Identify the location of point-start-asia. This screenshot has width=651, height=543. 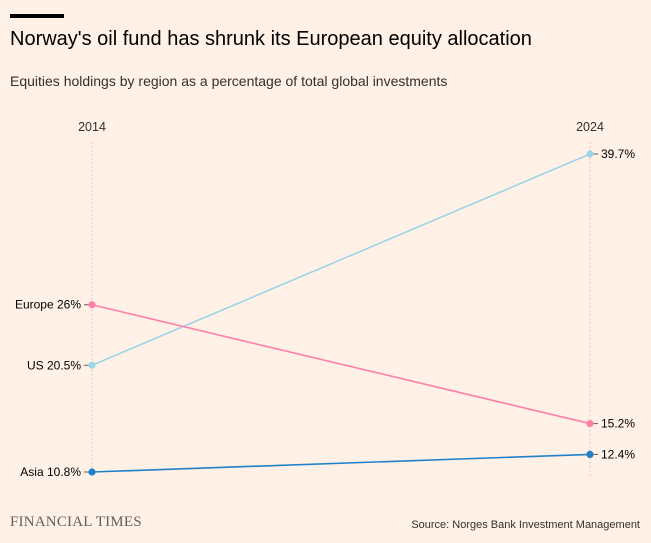
(92, 472).